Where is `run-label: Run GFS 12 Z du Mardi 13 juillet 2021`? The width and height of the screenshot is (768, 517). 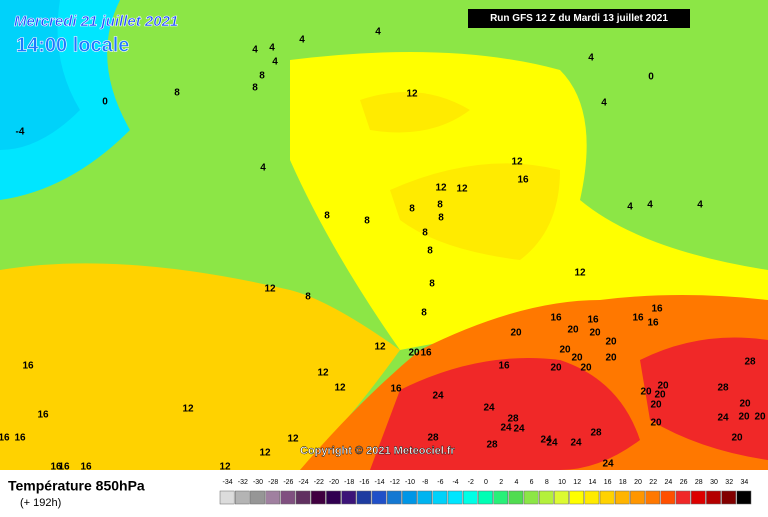
run-label: Run GFS 12 Z du Mardi 13 juillet 2021 is located at coordinates (579, 18).